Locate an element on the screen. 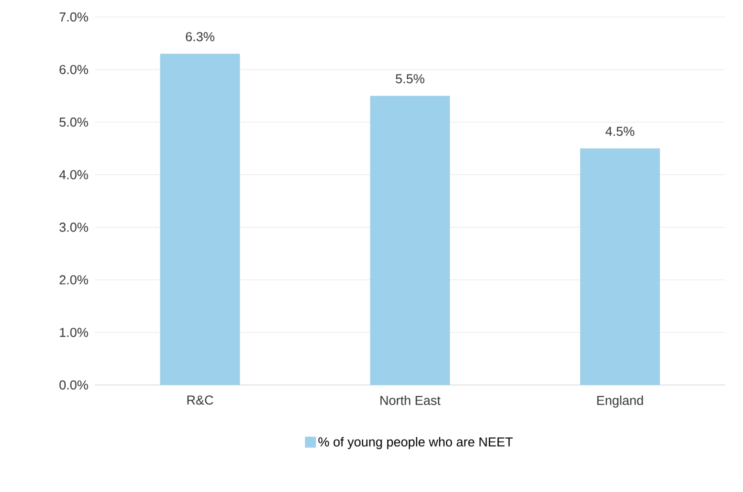 The image size is (743, 492). y-tick-label: 7.0% is located at coordinates (74, 17).